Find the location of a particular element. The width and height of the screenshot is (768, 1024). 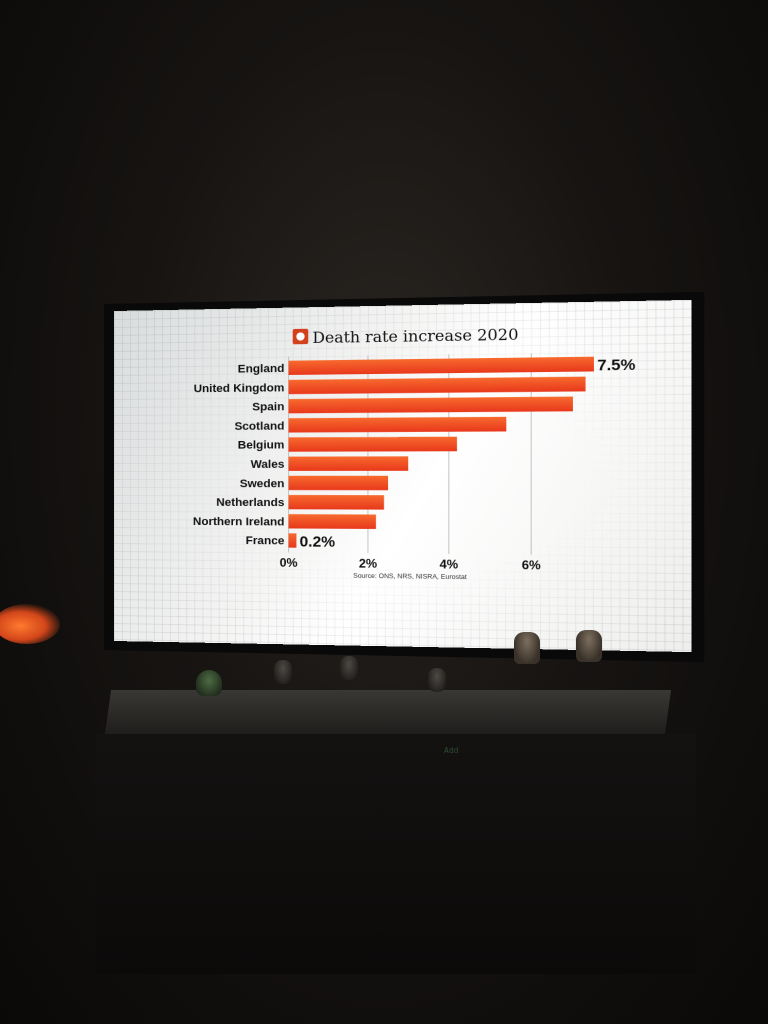

bars is located at coordinates (441, 453).